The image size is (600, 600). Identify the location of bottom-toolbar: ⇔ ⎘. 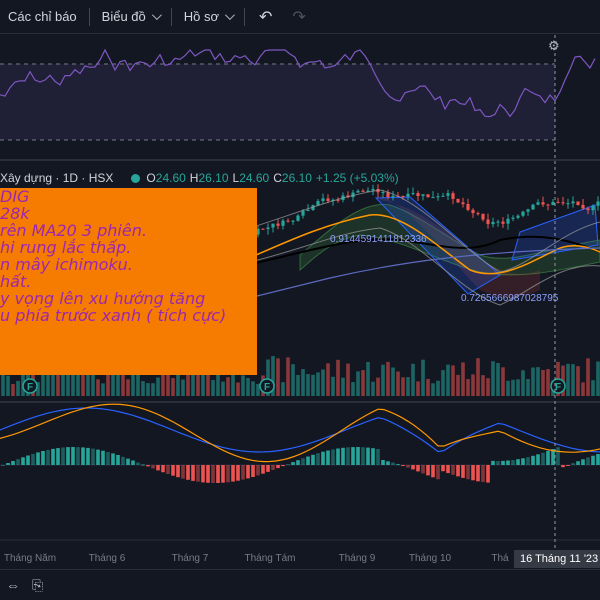
(300, 584).